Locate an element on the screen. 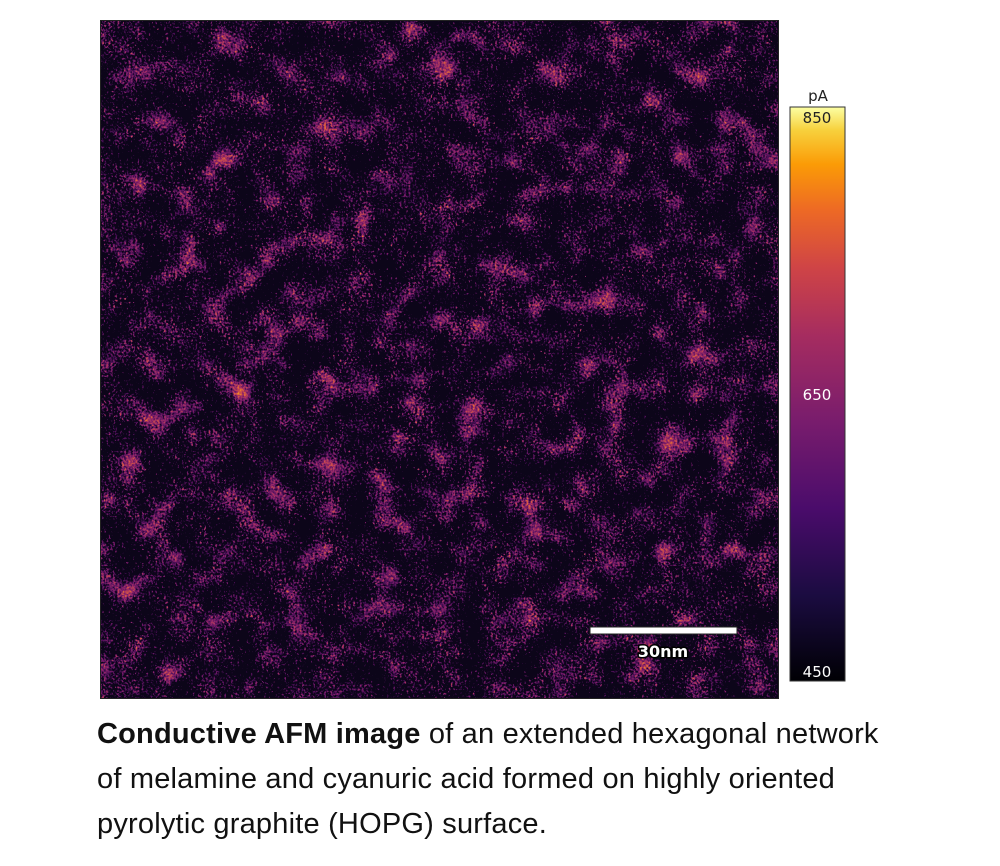 Image resolution: width=1000 pixels, height=866 pixels. colorbar-tick-label: 650 is located at coordinates (817, 395).